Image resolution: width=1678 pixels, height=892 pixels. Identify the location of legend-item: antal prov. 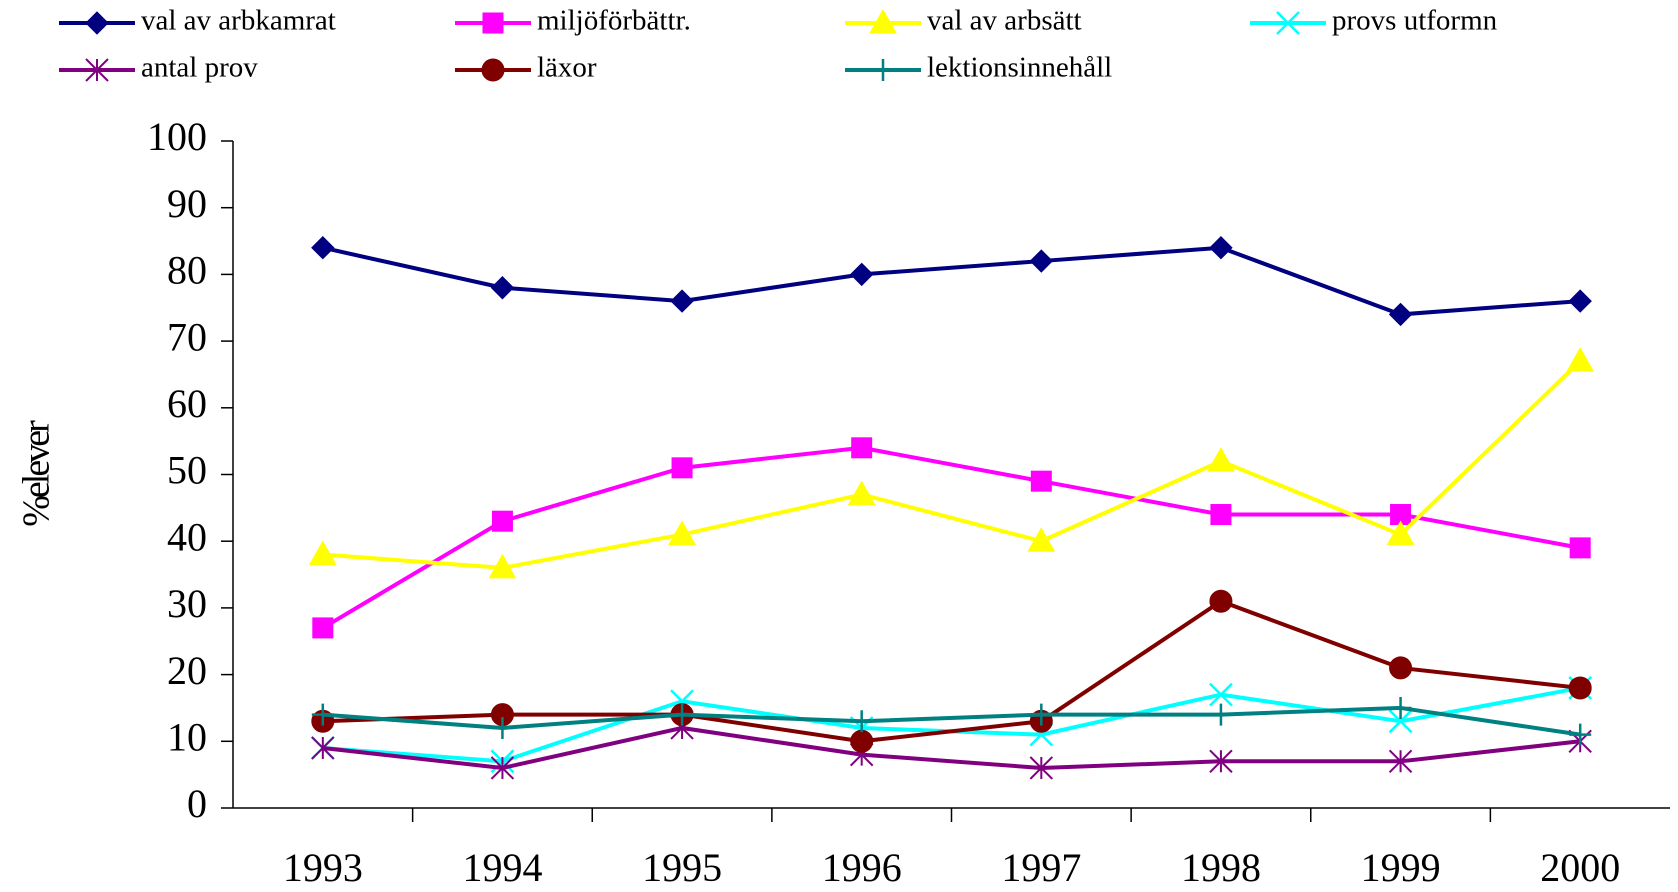
(158, 68).